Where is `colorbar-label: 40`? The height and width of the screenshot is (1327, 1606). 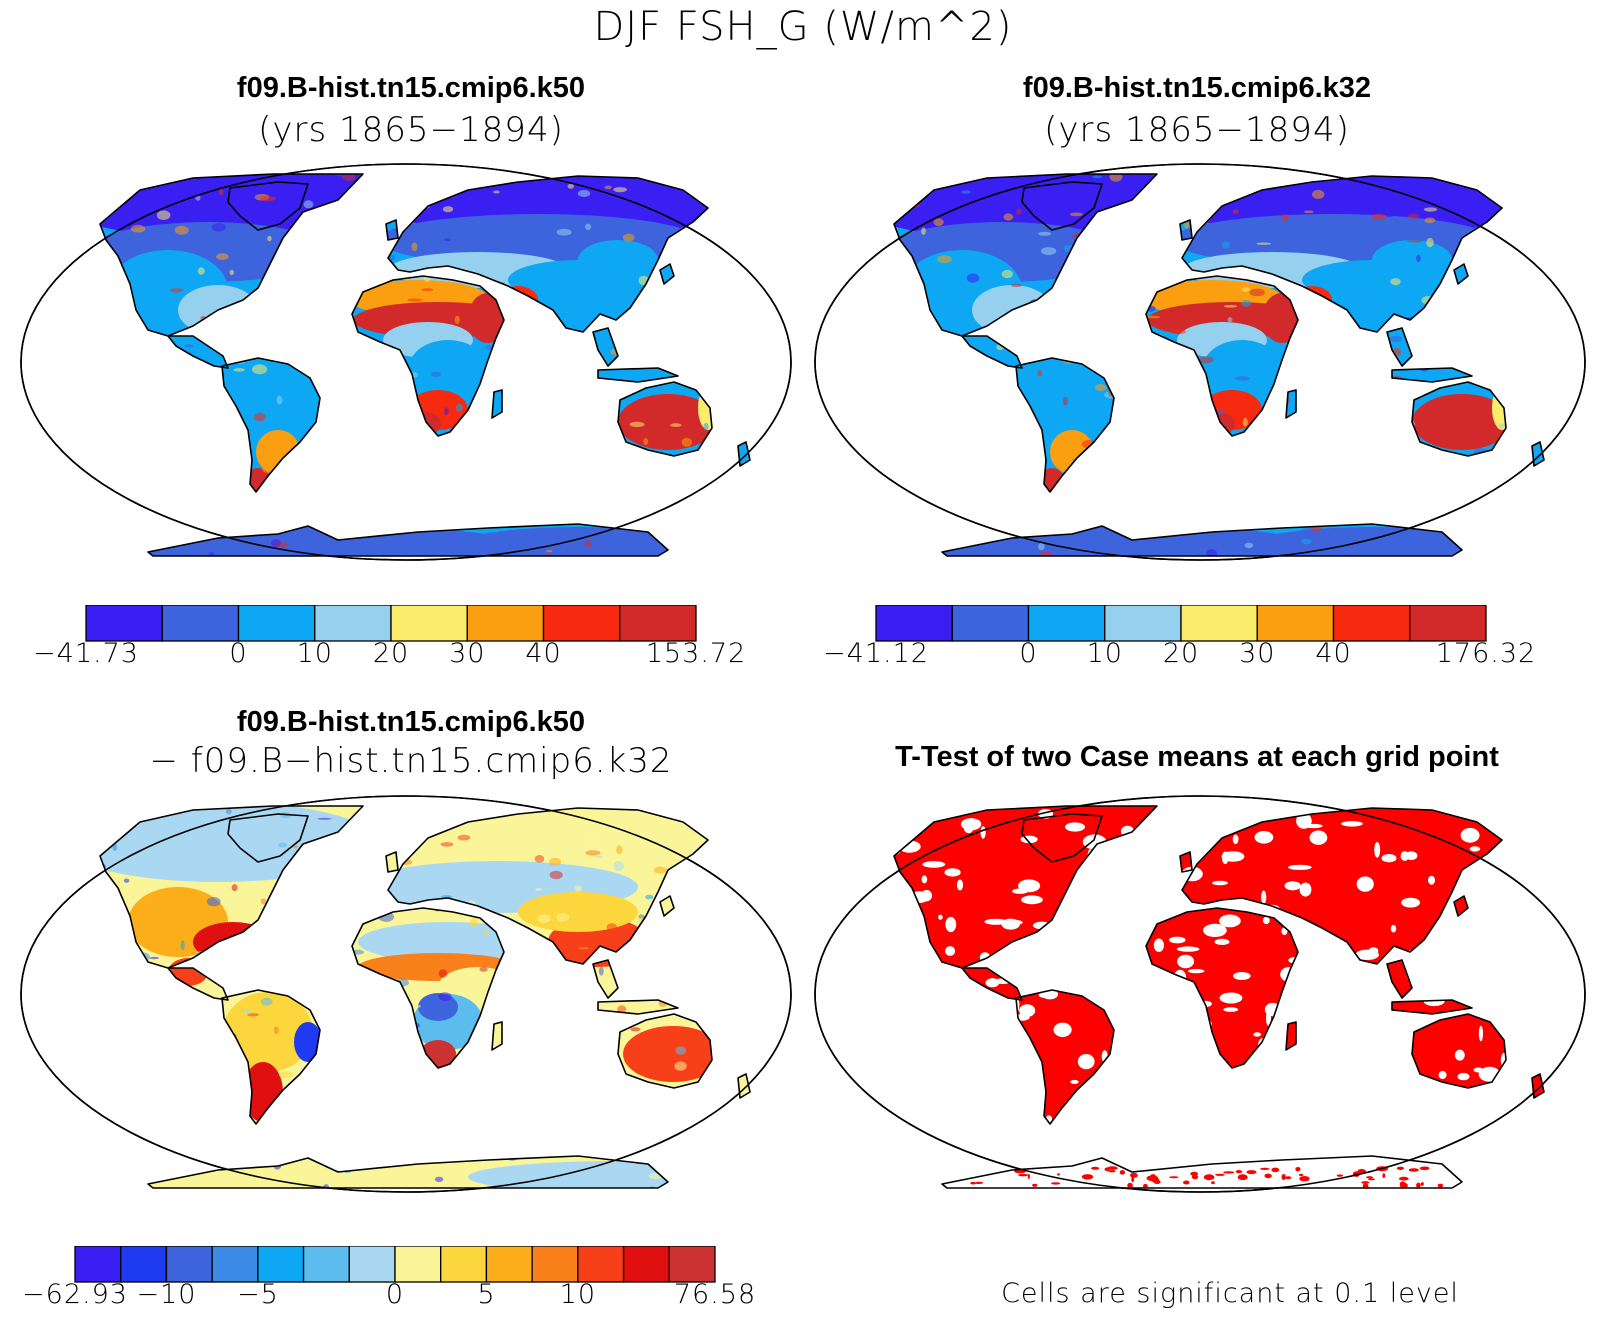 colorbar-label: 40 is located at coordinates (1333, 653).